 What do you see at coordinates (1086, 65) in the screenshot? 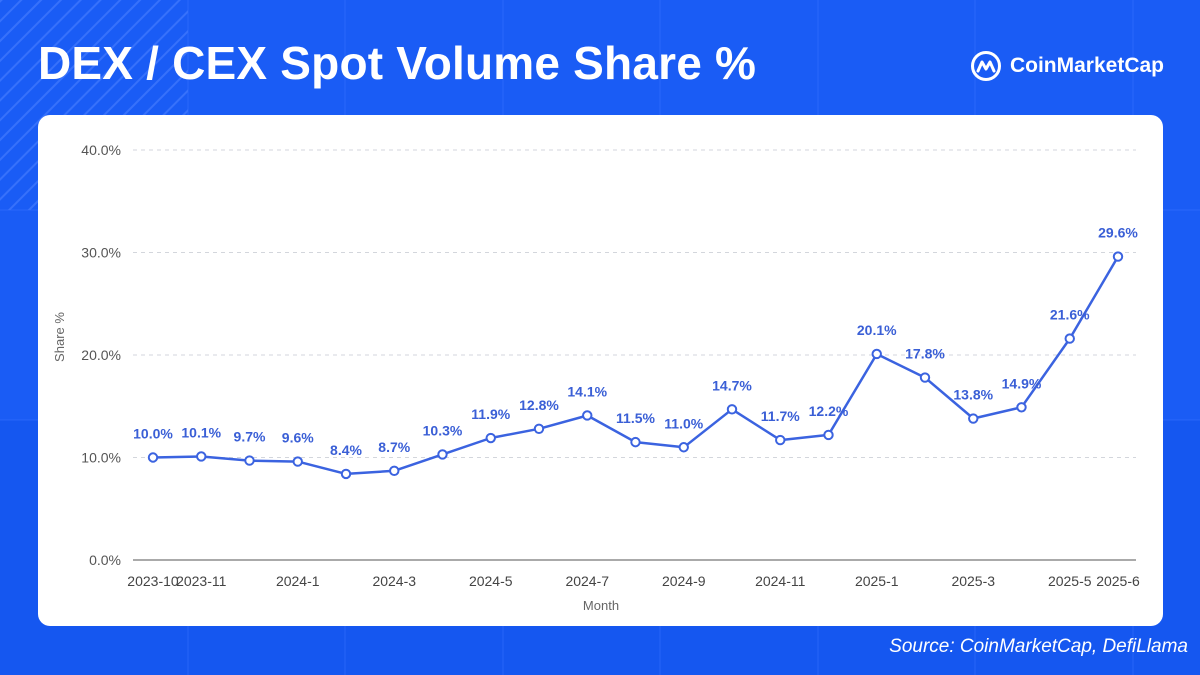
I see `brand-name: CoinMarketCap` at bounding box center [1086, 65].